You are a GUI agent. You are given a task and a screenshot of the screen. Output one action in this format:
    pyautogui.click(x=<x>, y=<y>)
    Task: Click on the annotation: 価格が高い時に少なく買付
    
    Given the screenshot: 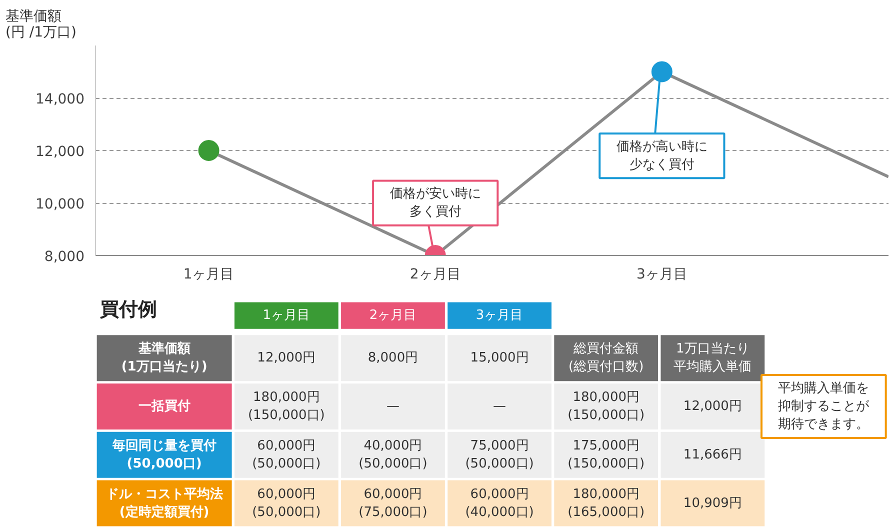 What is the action you would take?
    pyautogui.click(x=662, y=155)
    